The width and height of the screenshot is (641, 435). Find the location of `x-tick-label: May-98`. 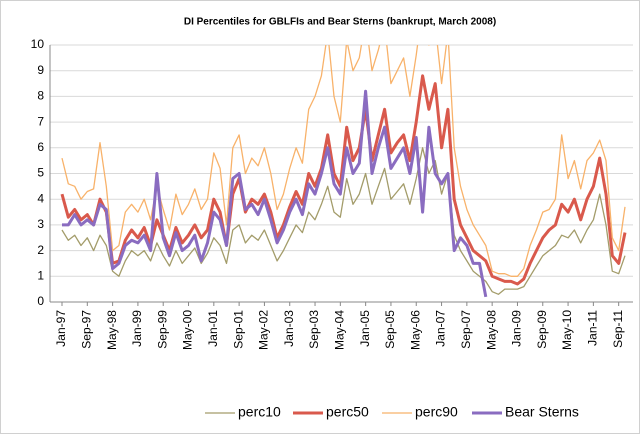

x-tick-label: May-98 is located at coordinates (112, 330).